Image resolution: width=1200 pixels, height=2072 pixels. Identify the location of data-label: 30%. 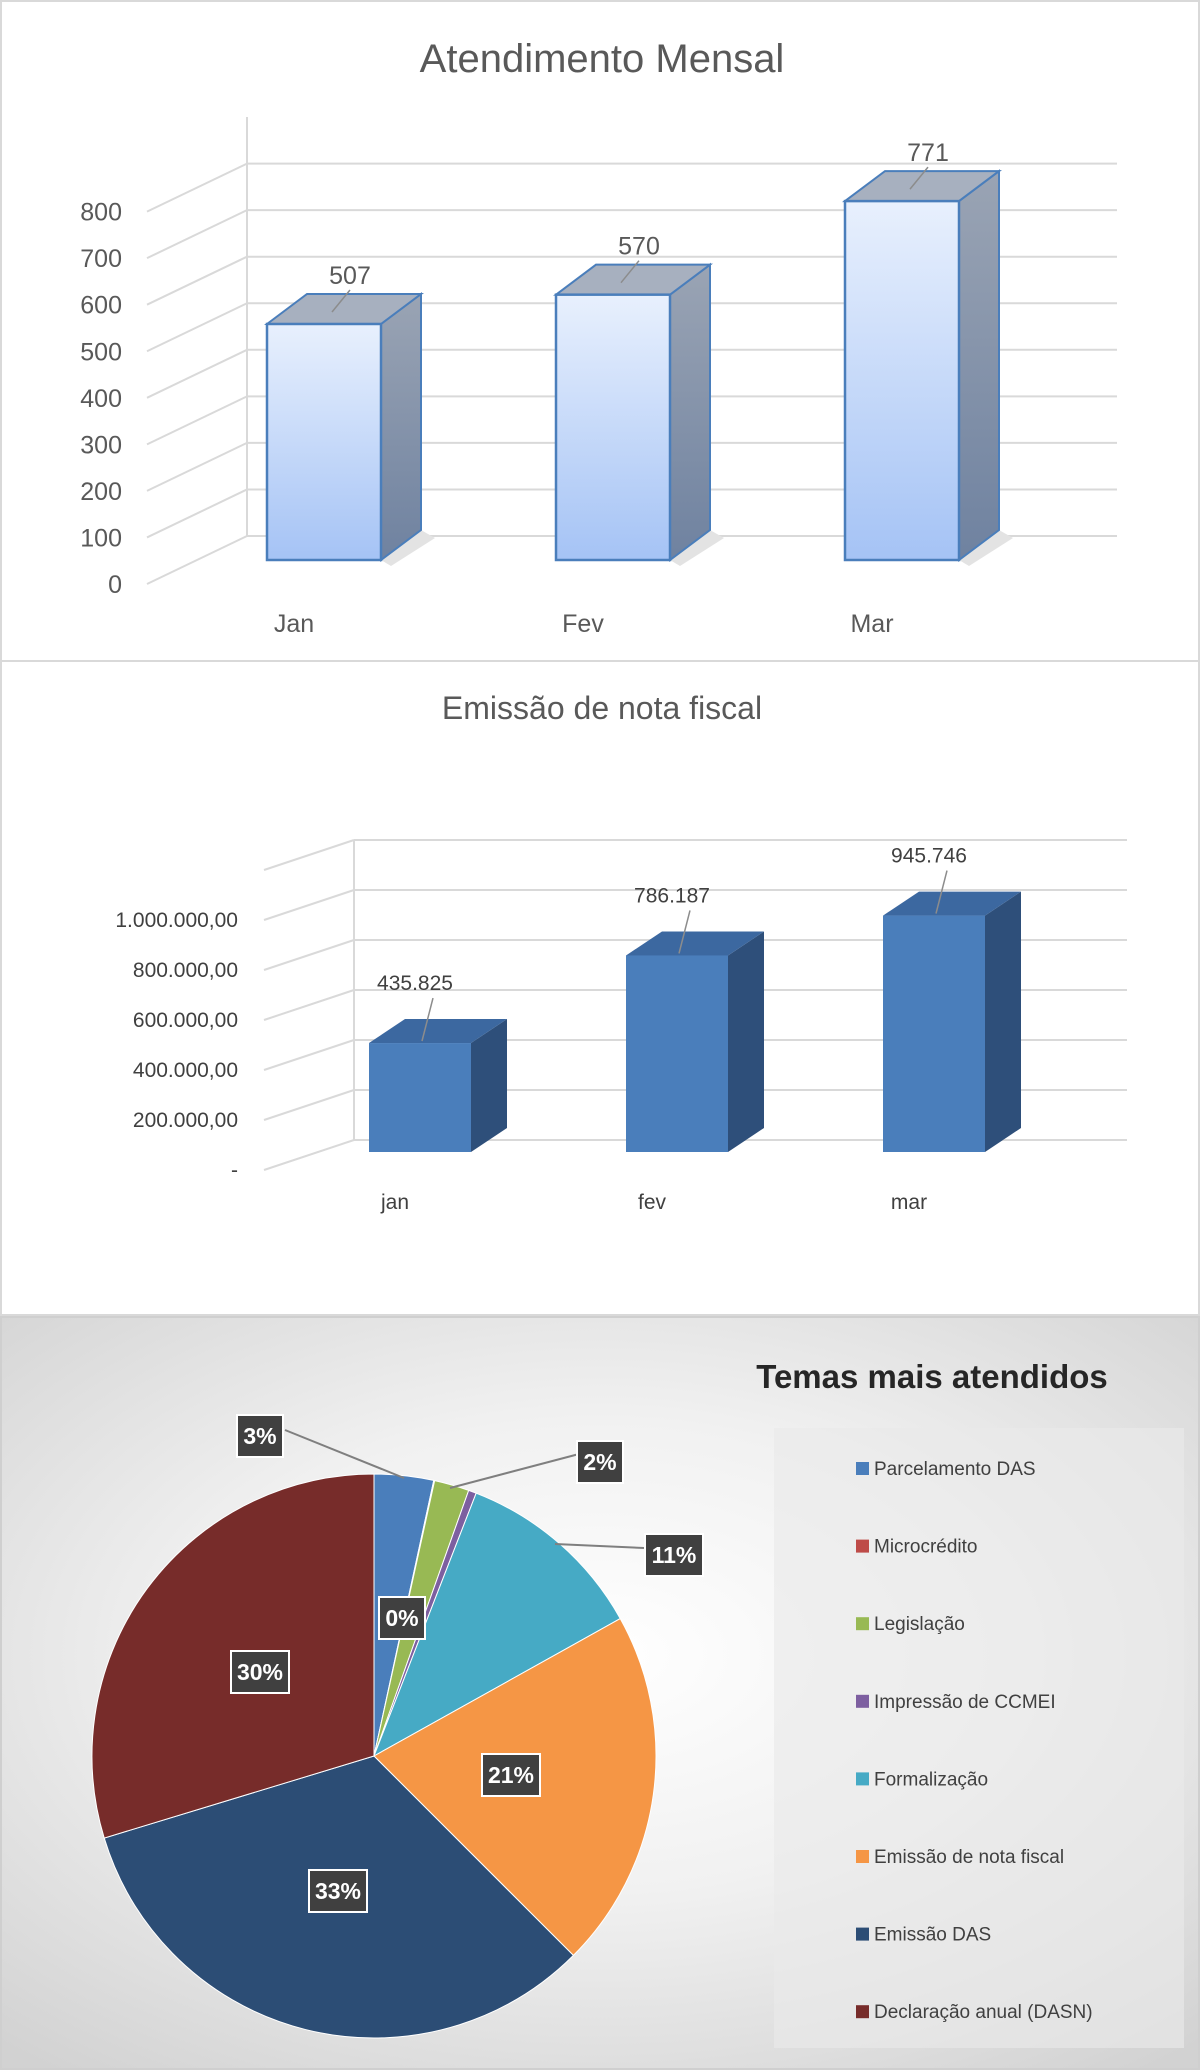
(260, 1672).